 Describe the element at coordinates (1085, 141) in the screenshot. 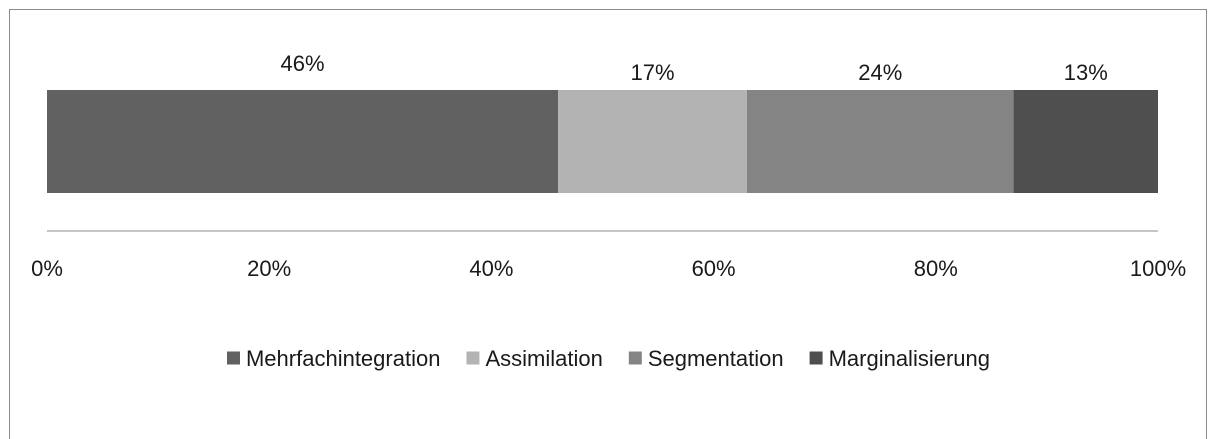

I see `bar-segment-marginalisierung` at that location.